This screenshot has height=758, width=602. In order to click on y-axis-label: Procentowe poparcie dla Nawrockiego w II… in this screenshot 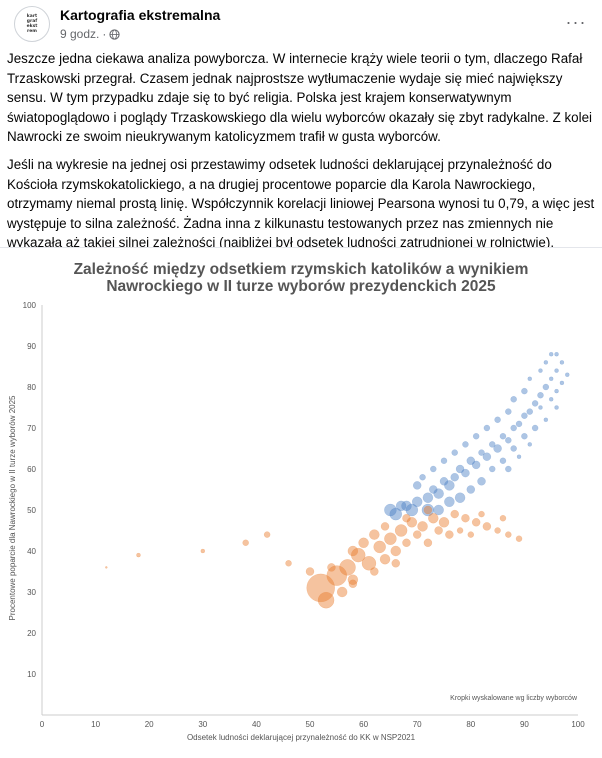, I will do `click(12, 508)`.